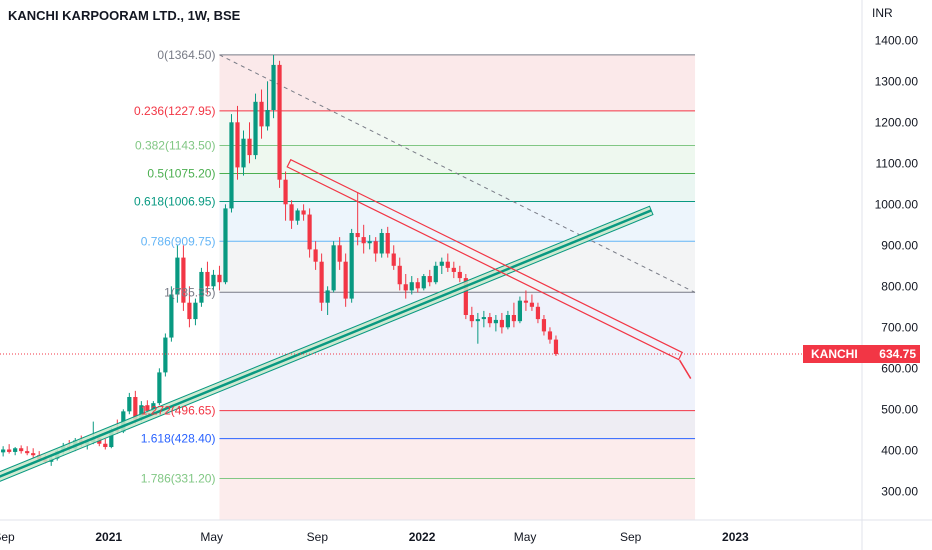 This screenshot has height=550, width=932. I want to click on price-tick-label: 1300.00, so click(897, 81).